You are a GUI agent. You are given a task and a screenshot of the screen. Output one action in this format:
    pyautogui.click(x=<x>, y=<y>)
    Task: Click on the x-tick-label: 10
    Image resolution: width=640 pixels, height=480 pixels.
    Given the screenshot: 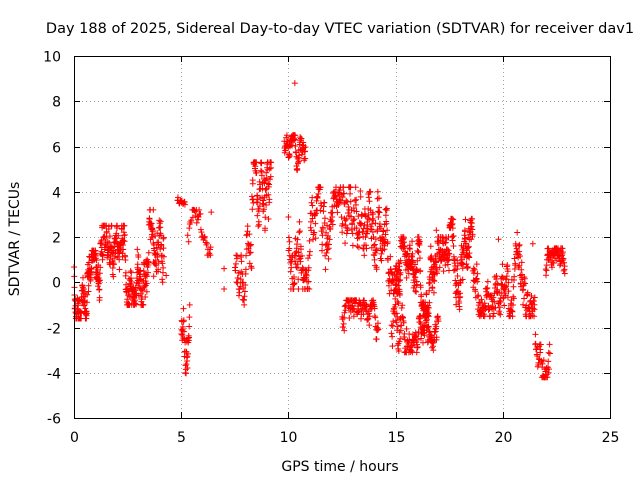 What is the action you would take?
    pyautogui.click(x=289, y=438)
    